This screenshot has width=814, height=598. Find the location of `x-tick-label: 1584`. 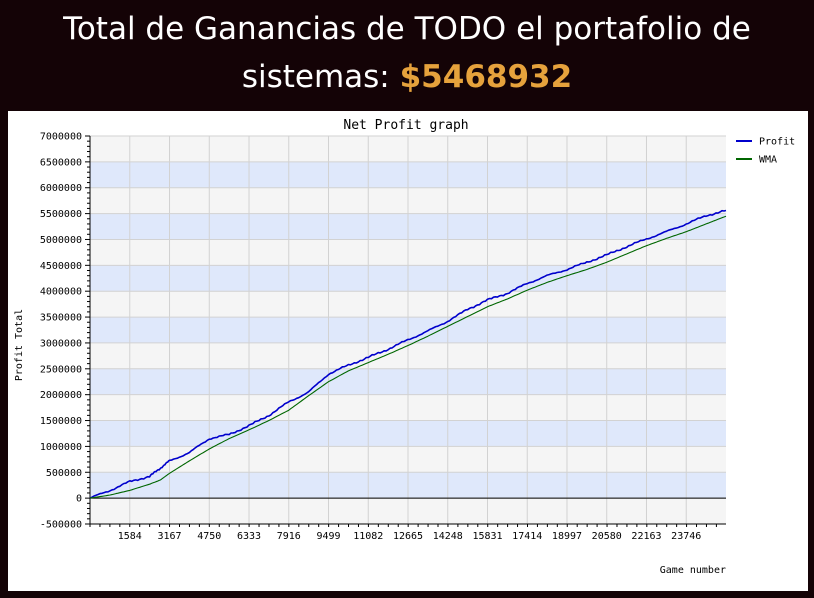

x-tick-label: 1584 is located at coordinates (130, 536).